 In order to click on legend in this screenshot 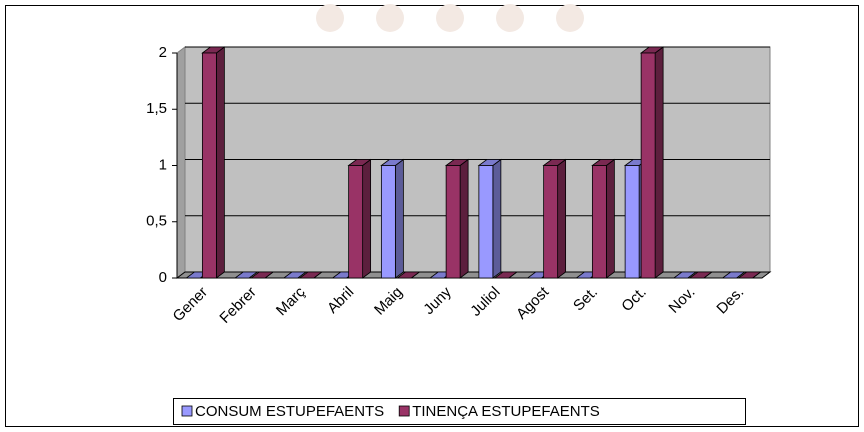, I will do `click(459, 411)`.